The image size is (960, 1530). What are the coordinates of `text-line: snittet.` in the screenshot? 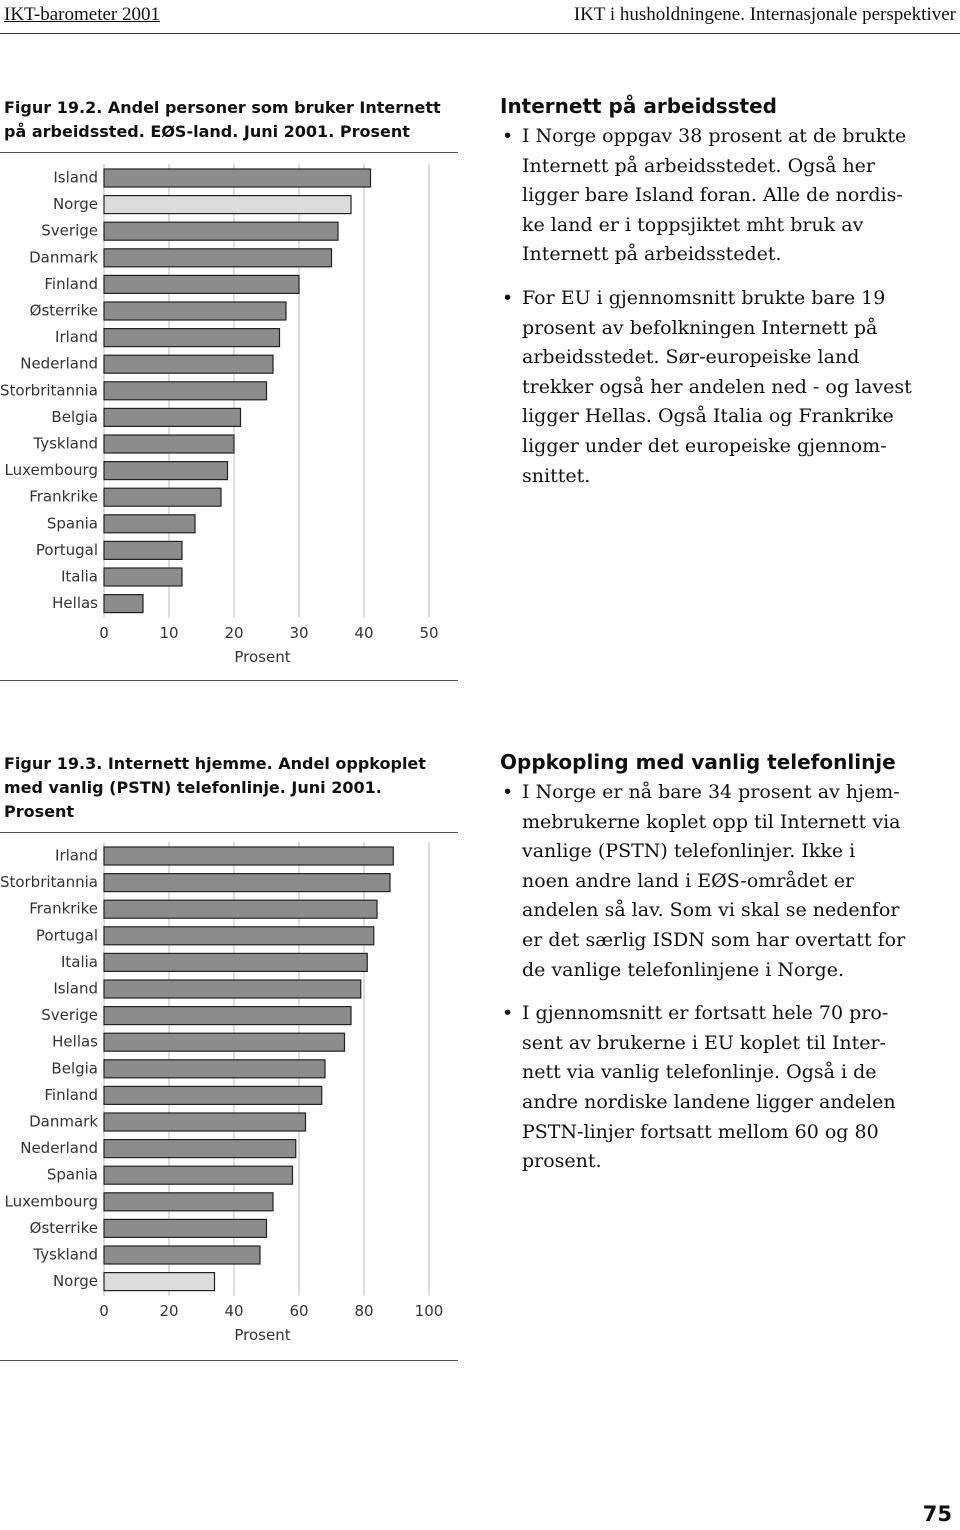 It's located at (556, 475).